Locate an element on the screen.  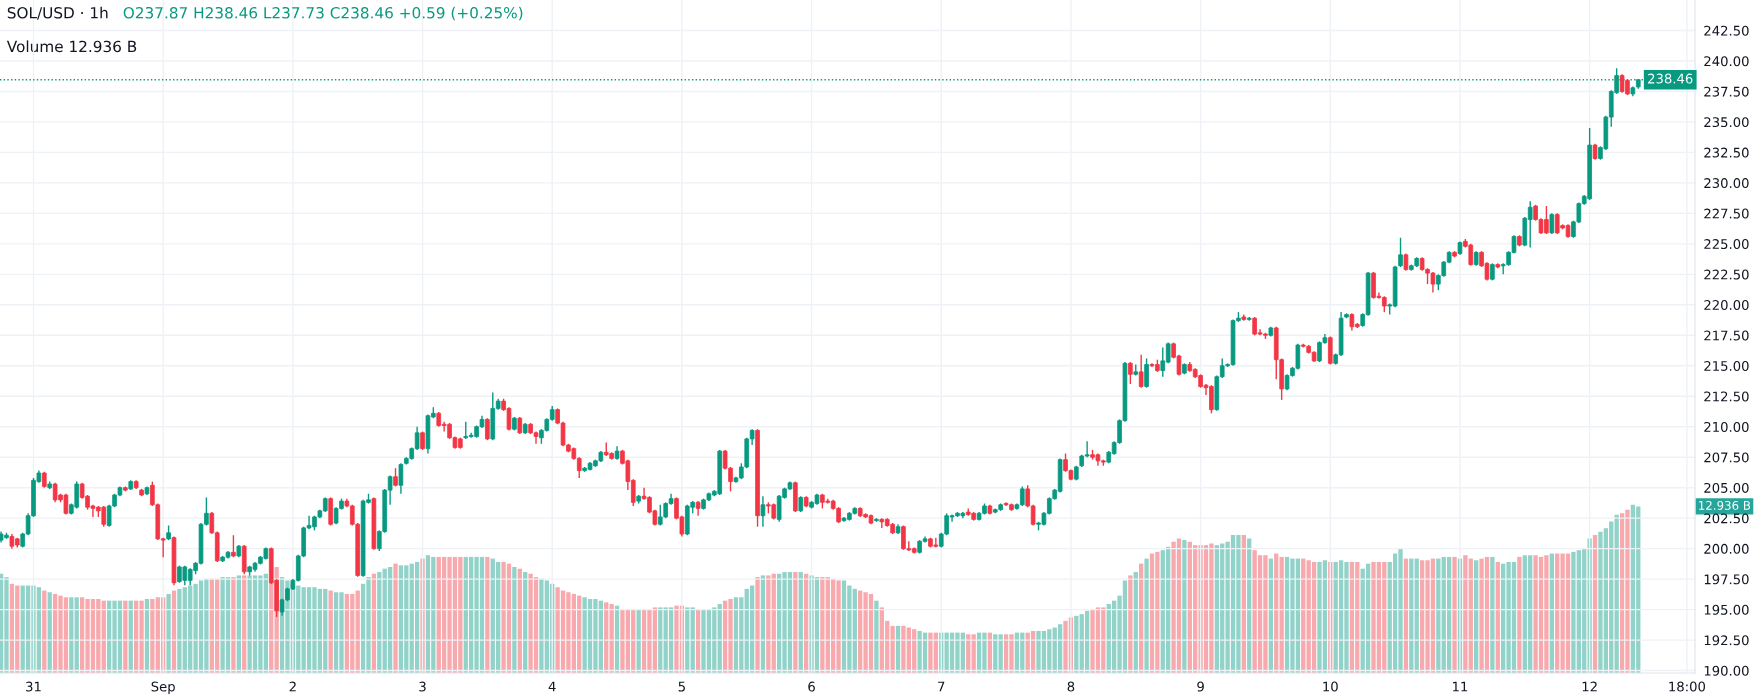
x-tick-label: 3 is located at coordinates (422, 686).